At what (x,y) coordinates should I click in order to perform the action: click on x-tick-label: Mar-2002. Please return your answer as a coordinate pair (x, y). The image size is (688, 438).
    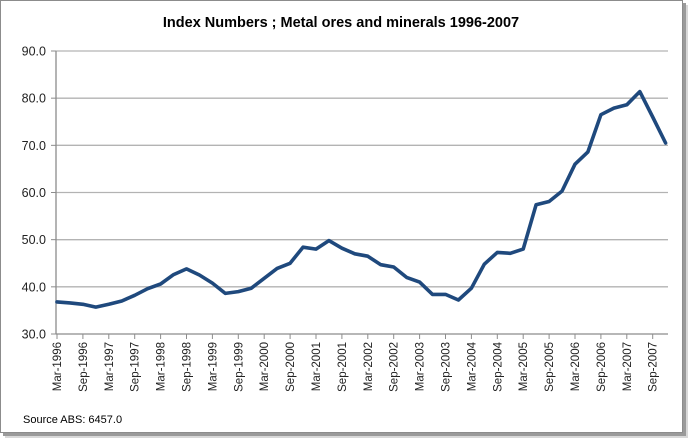
    Looking at the image, I should click on (369, 366).